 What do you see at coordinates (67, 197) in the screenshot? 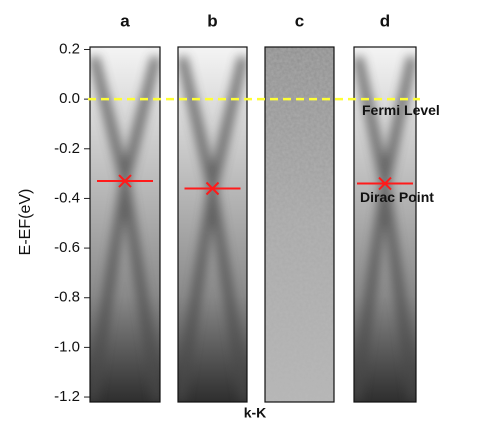
I see `y-tick-label: -0.4` at bounding box center [67, 197].